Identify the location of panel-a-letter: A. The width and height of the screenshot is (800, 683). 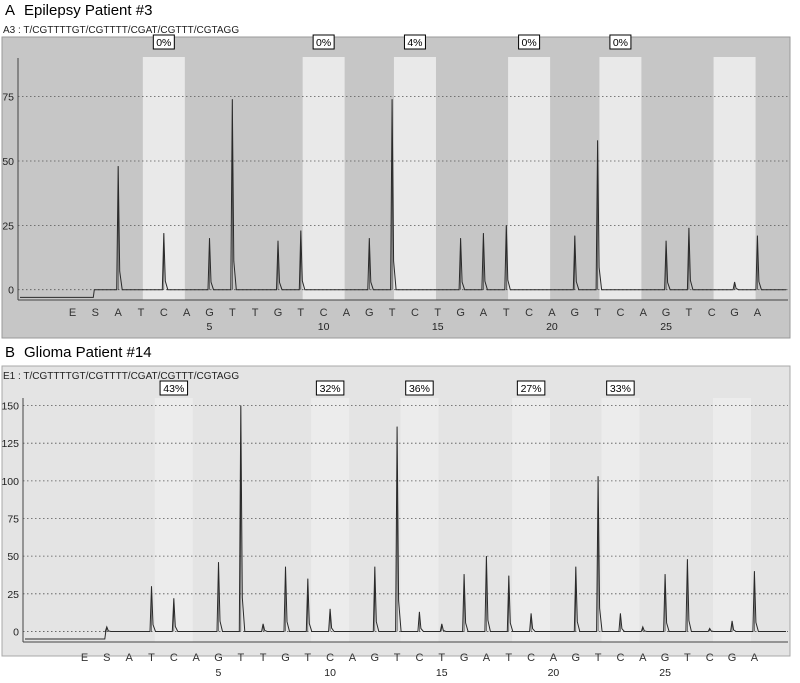
(10, 10).